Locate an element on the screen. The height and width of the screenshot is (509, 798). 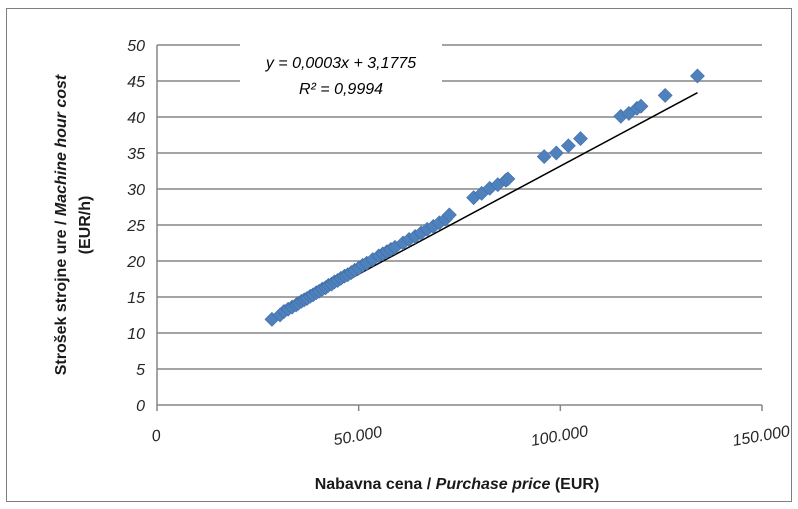
x-tick-labels: 0 50.000 100.000 150.000 is located at coordinates (470, 427).